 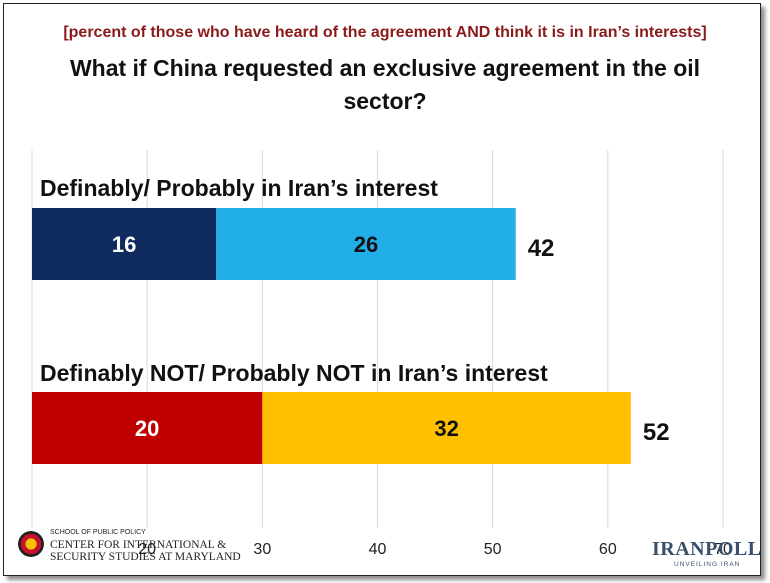 I want to click on iranpoll-name: IRANPOLL, so click(x=707, y=549).